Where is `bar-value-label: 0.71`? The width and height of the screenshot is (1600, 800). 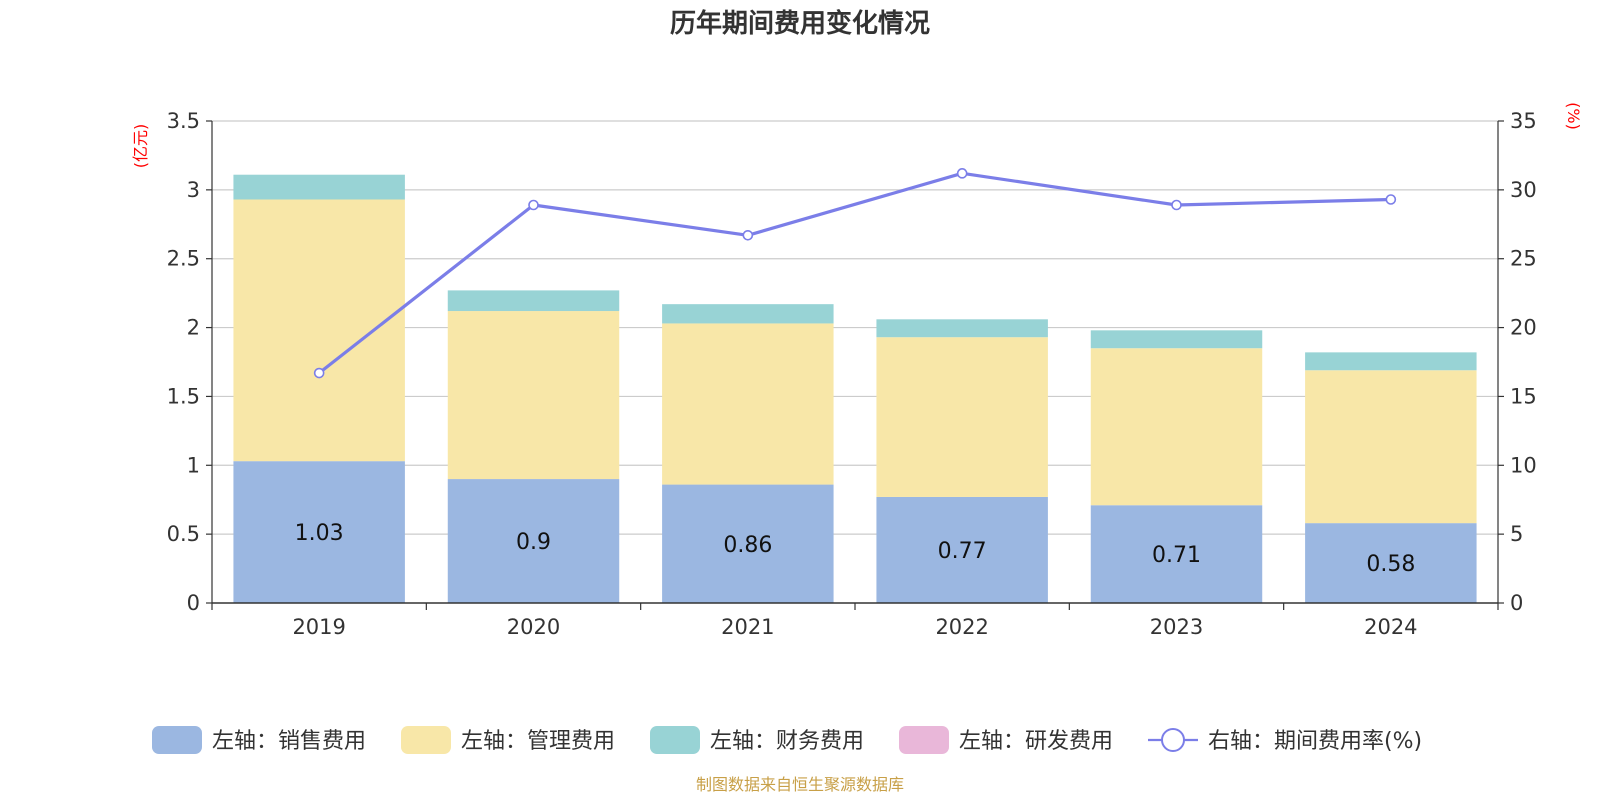
bar-value-label: 0.71 is located at coordinates (1176, 555).